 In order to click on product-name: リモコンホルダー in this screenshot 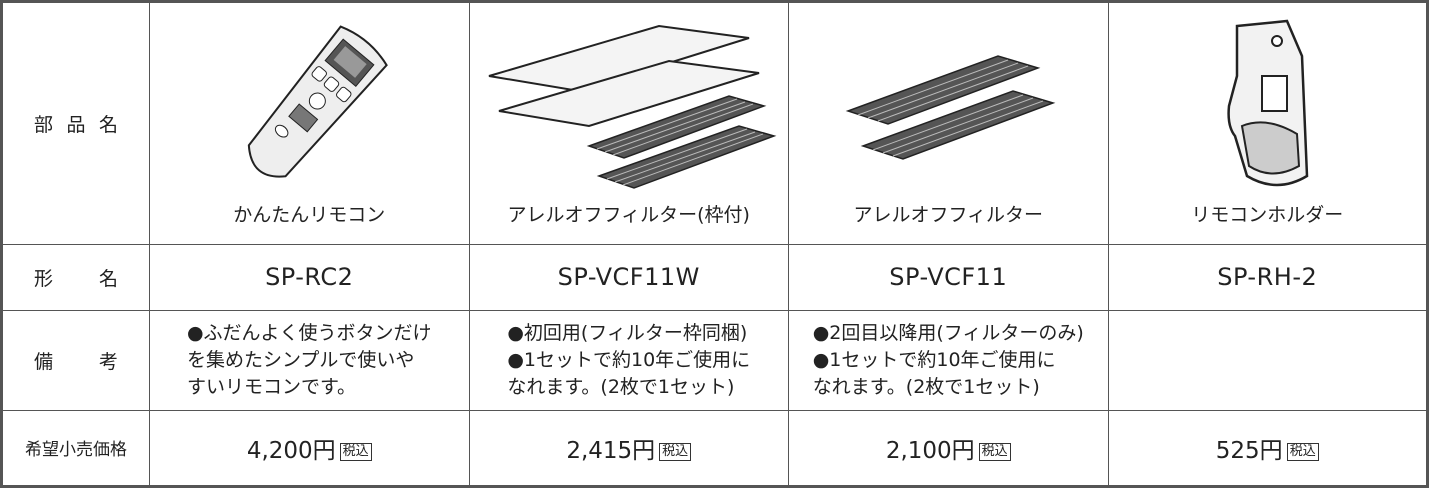, I will do `click(1267, 214)`.